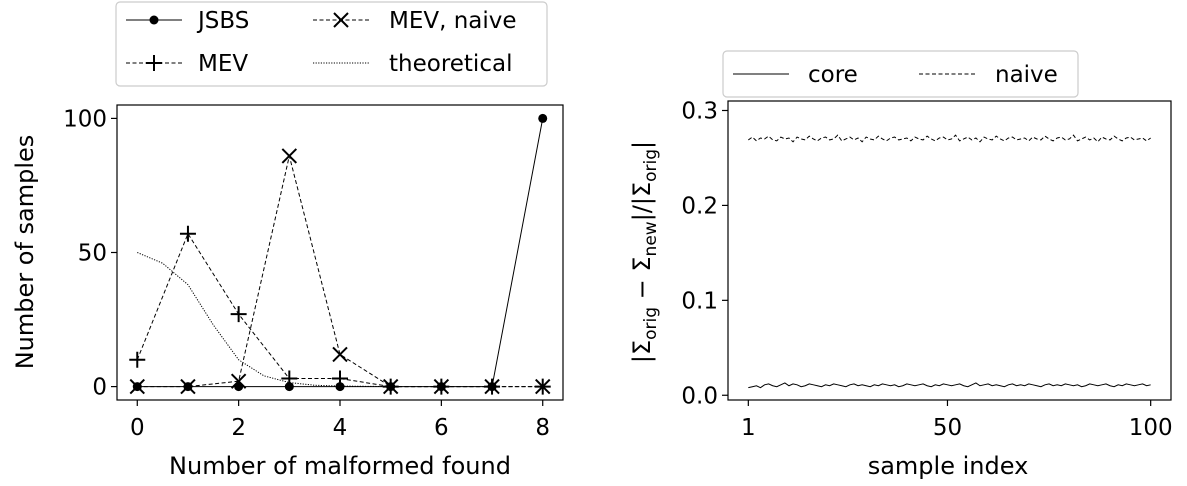 Image resolution: width=1187 pixels, height=486 pixels. I want to click on left-y-axis-label: Number of samples, so click(25, 252).